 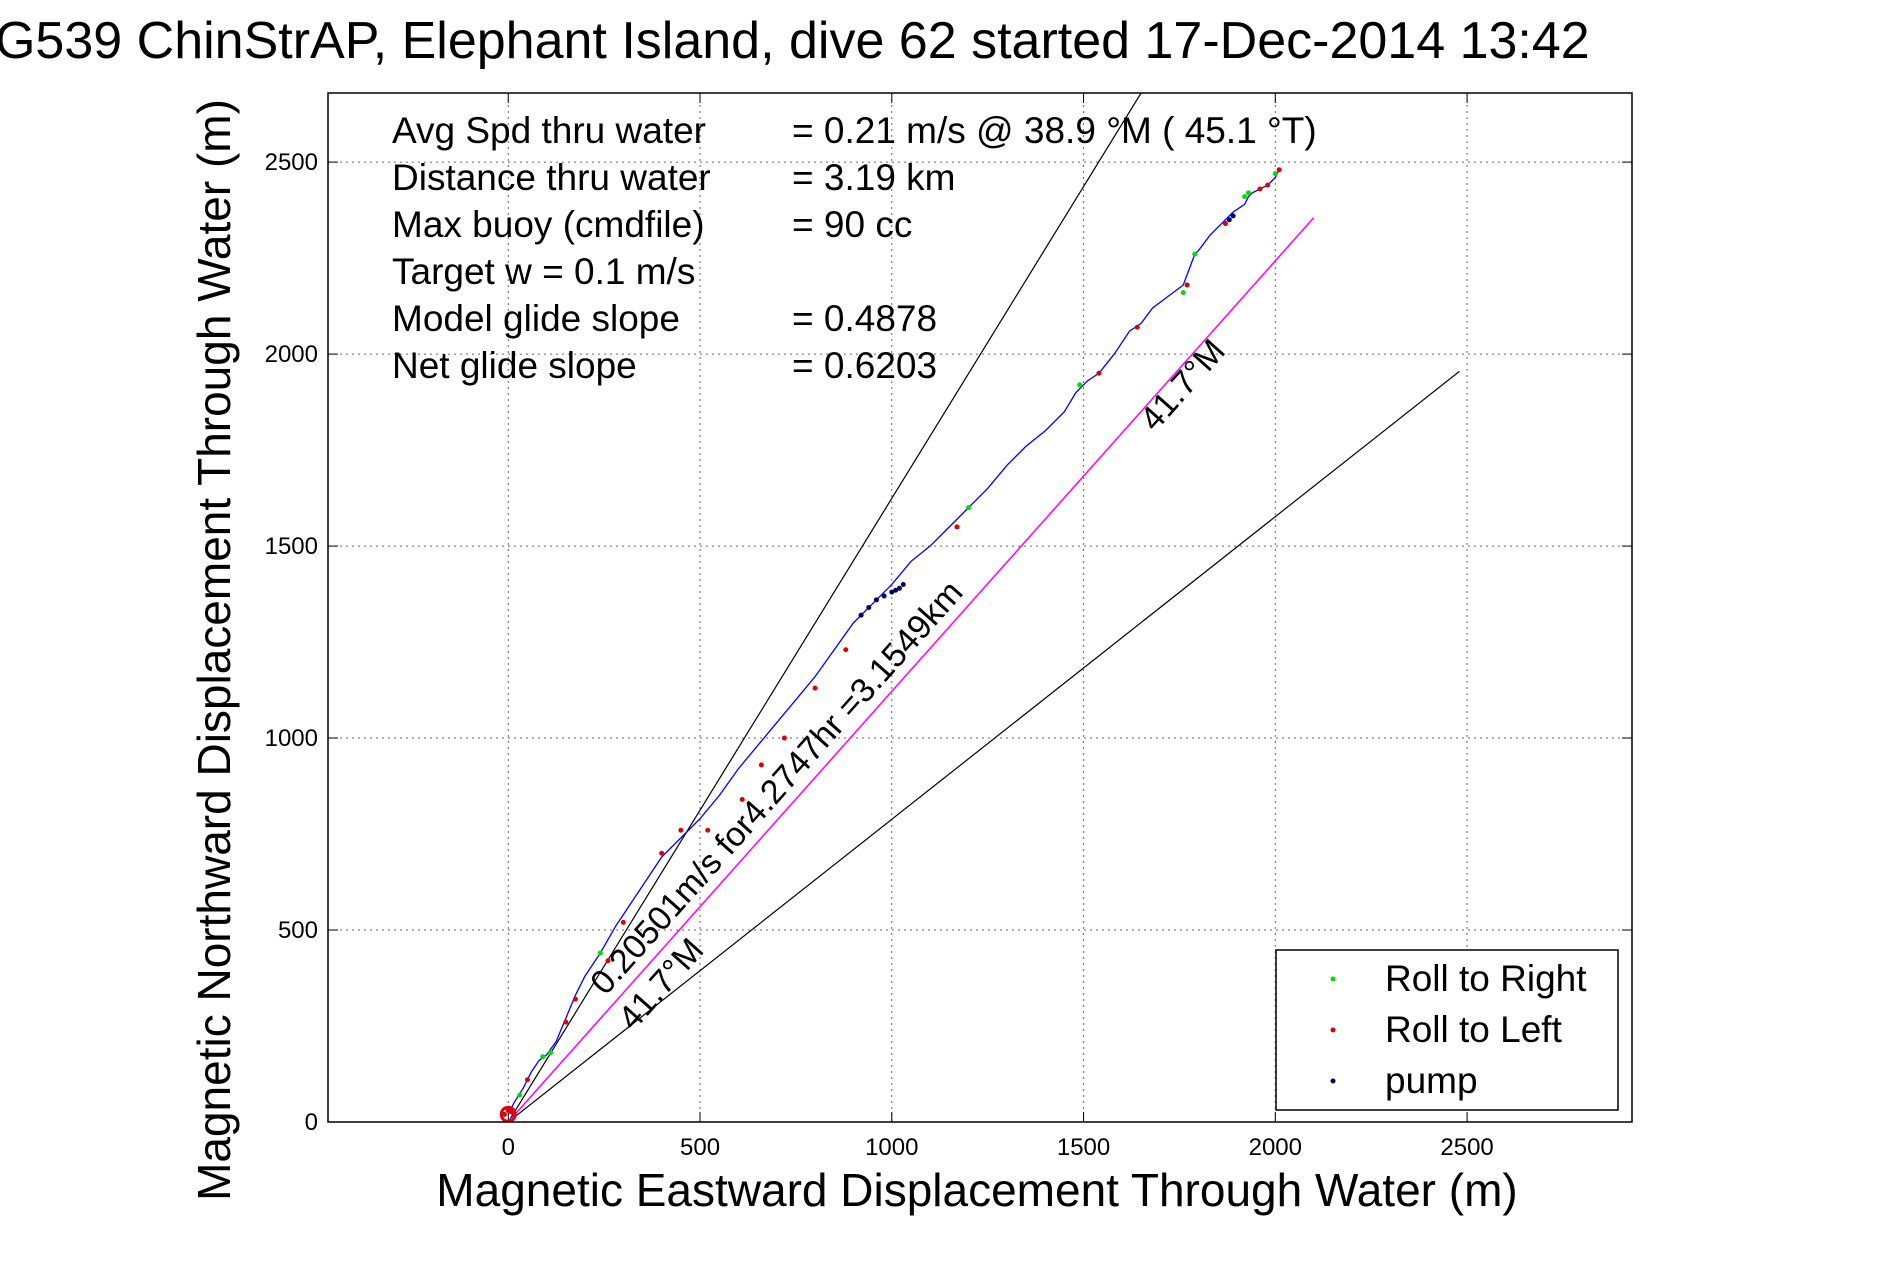 I want to click on stats-label: Distance thru water, so click(x=551, y=177).